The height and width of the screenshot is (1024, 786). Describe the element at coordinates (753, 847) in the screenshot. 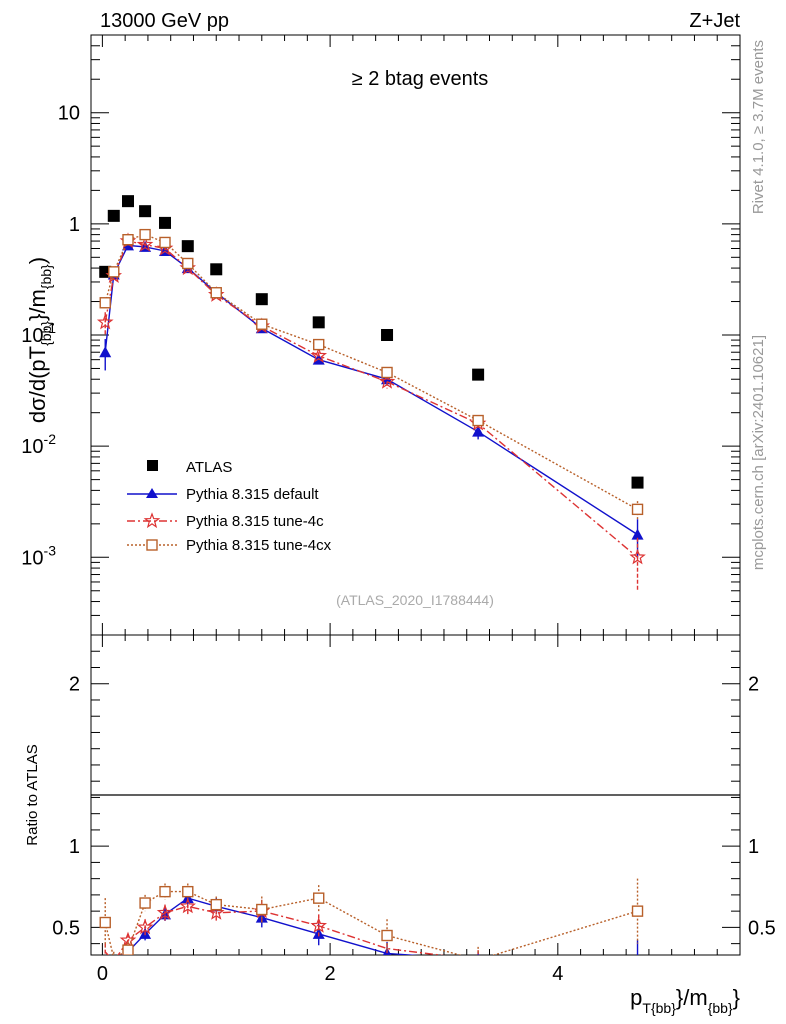

I see `ratio-y-tick-label-right: 1` at that location.